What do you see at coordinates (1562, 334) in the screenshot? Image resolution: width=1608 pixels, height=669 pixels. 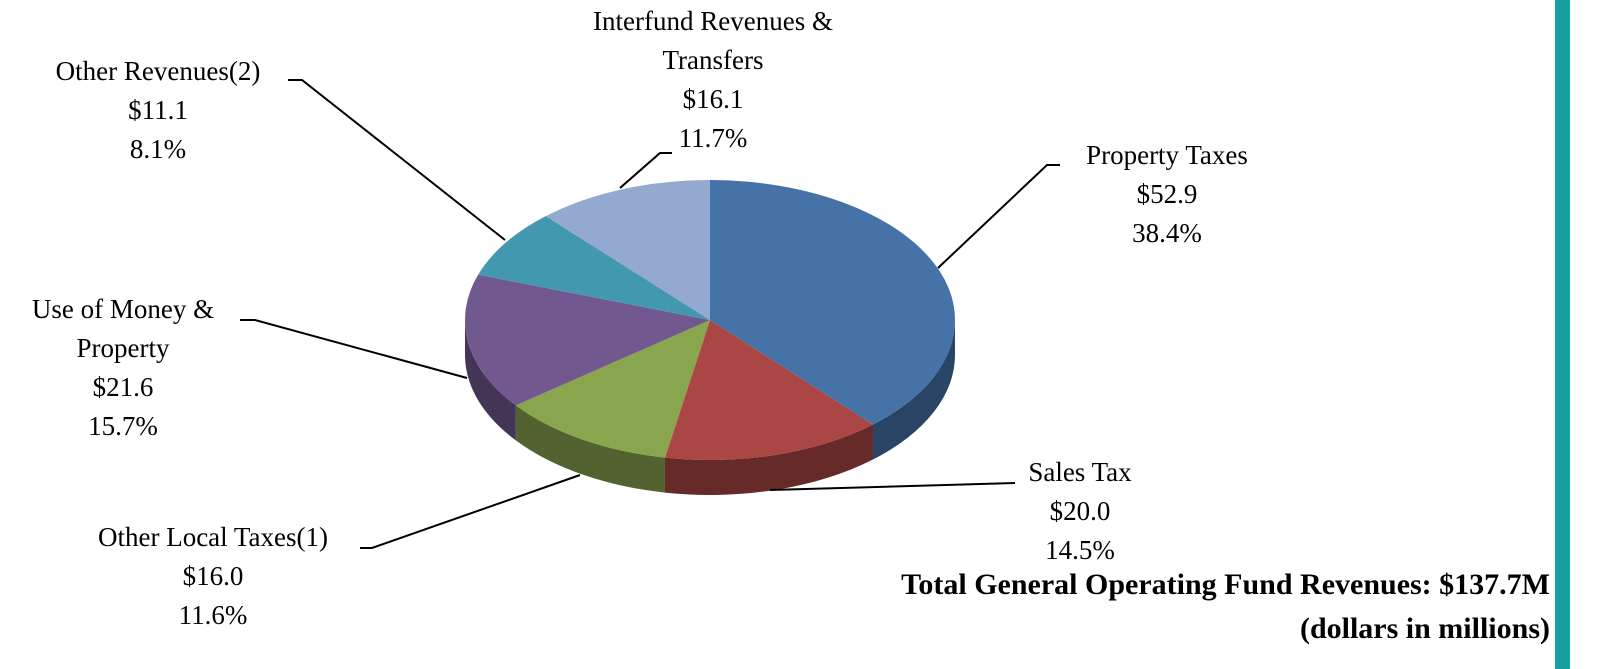 I see `edge-bar` at bounding box center [1562, 334].